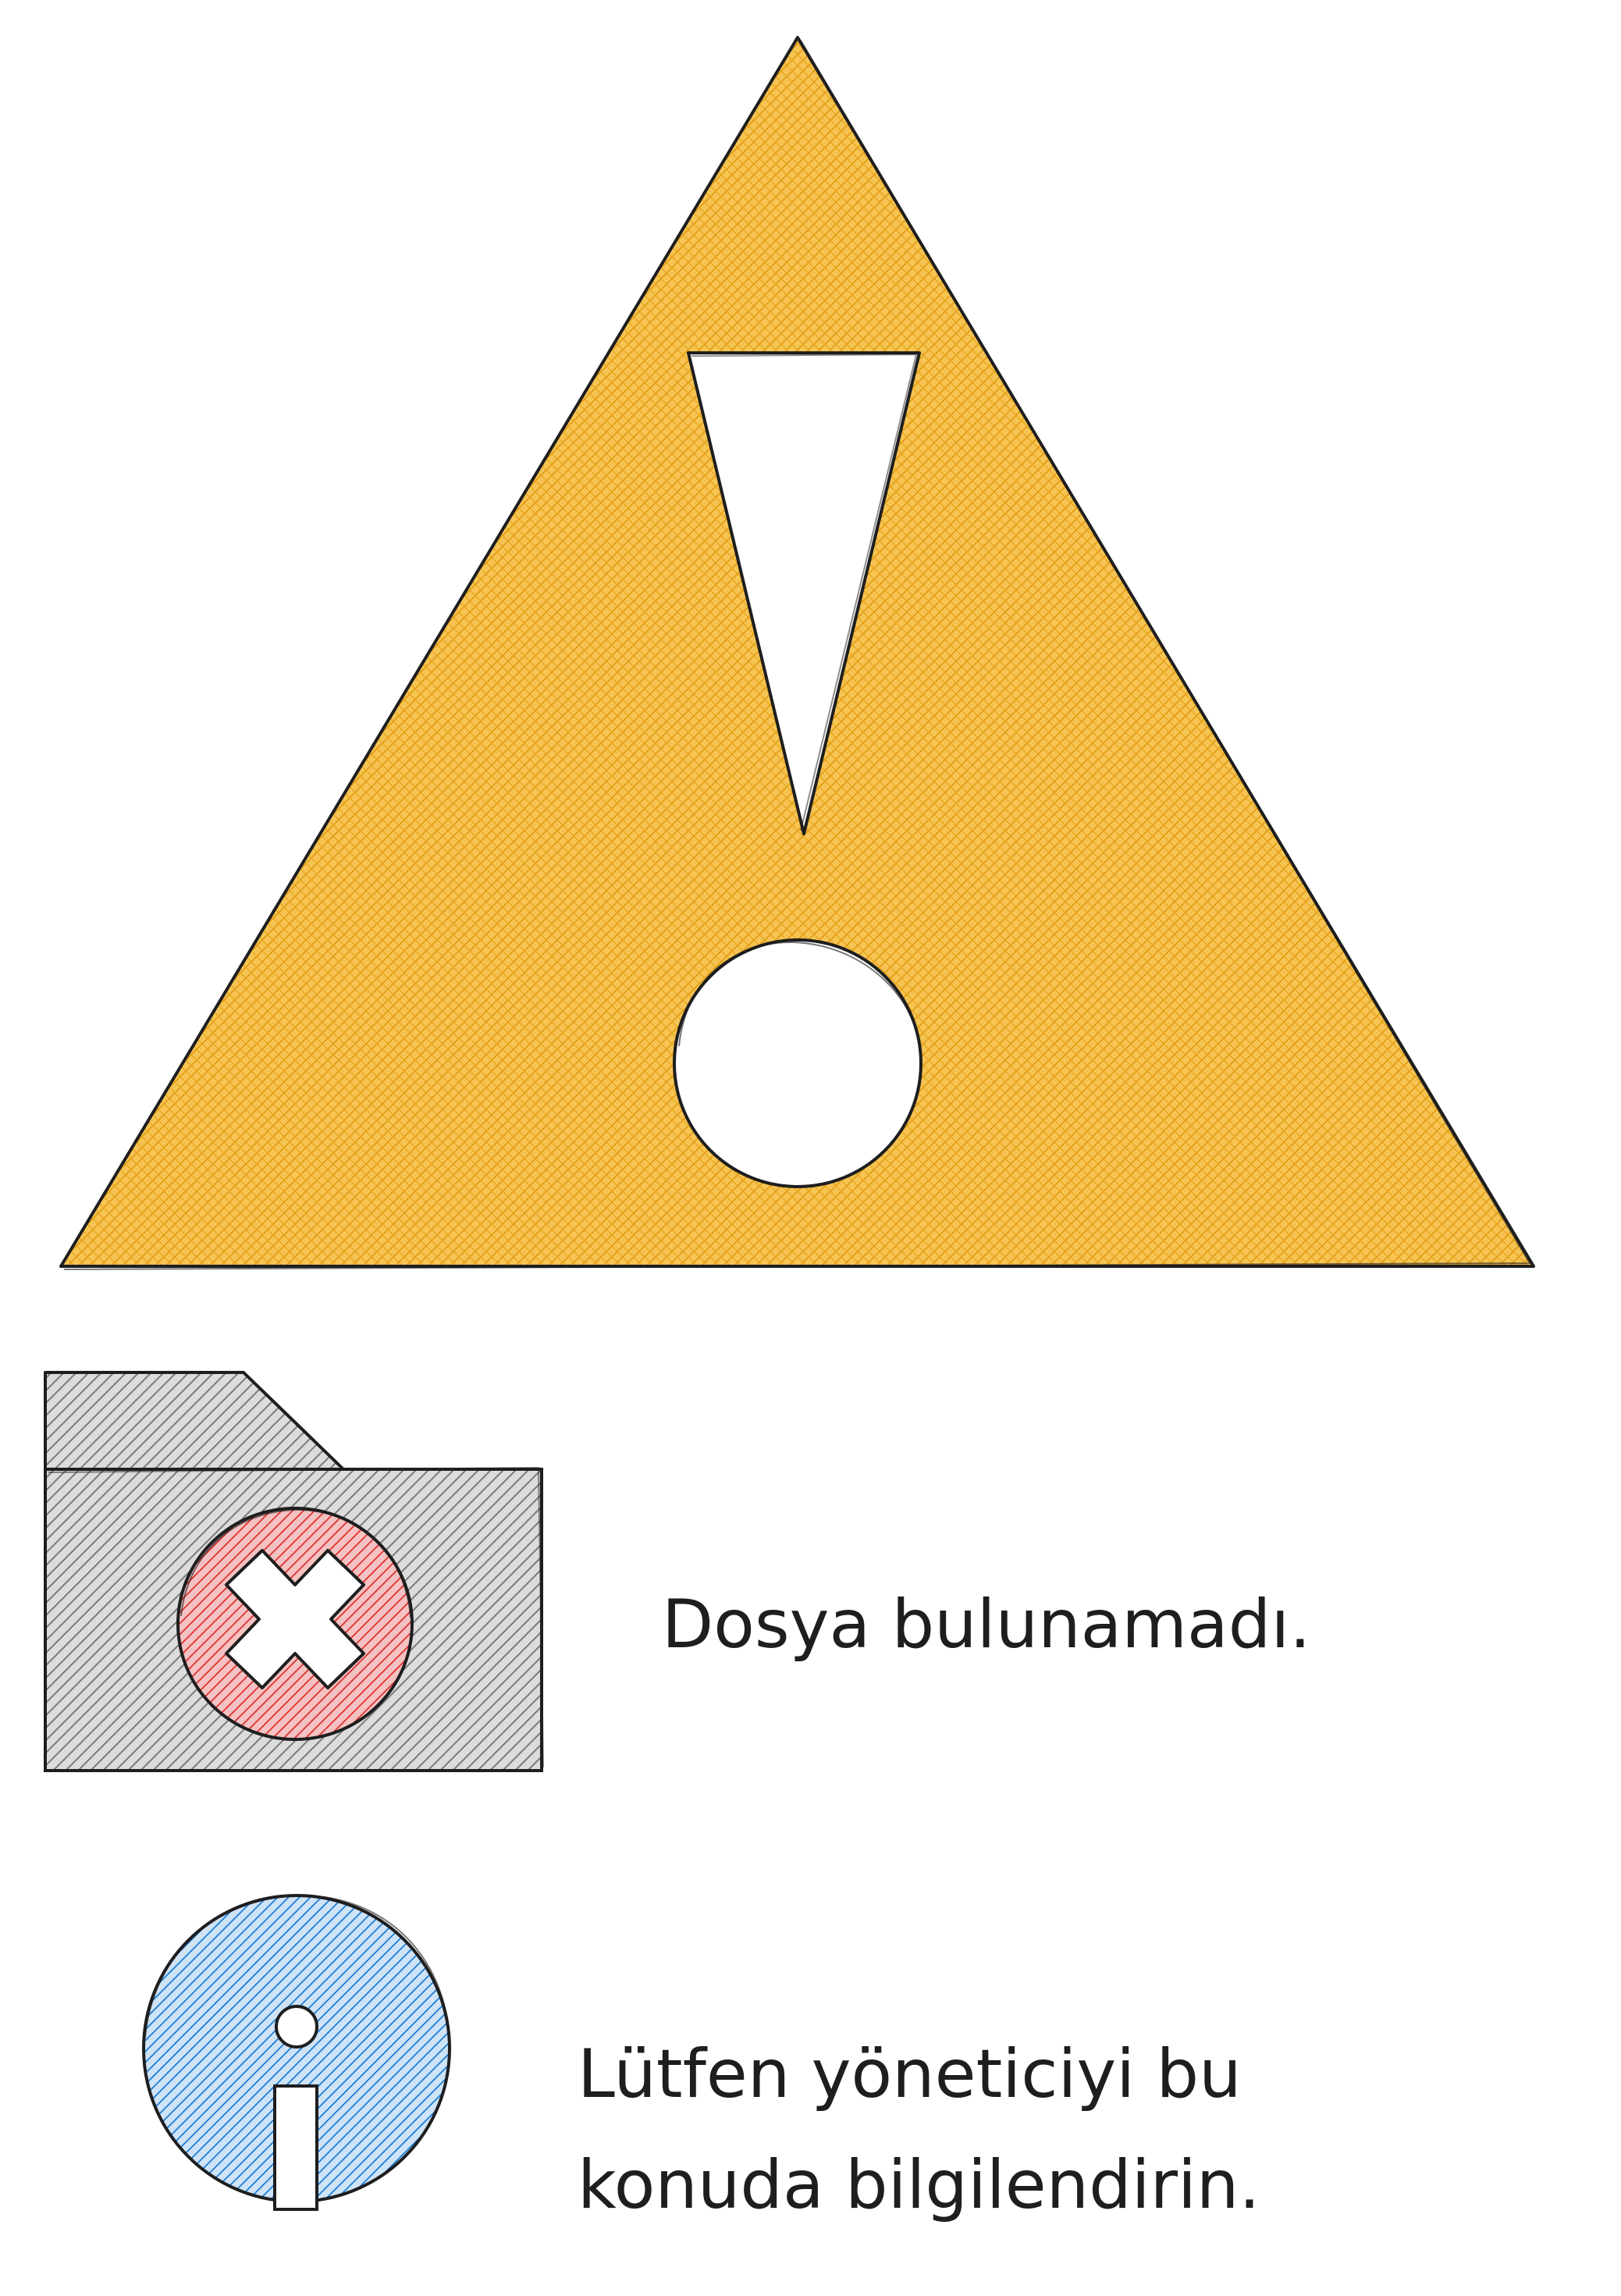 Image resolution: width=1621 pixels, height=2296 pixels. I want to click on info-message-line2: konuda bilgilendirin., so click(919, 2185).